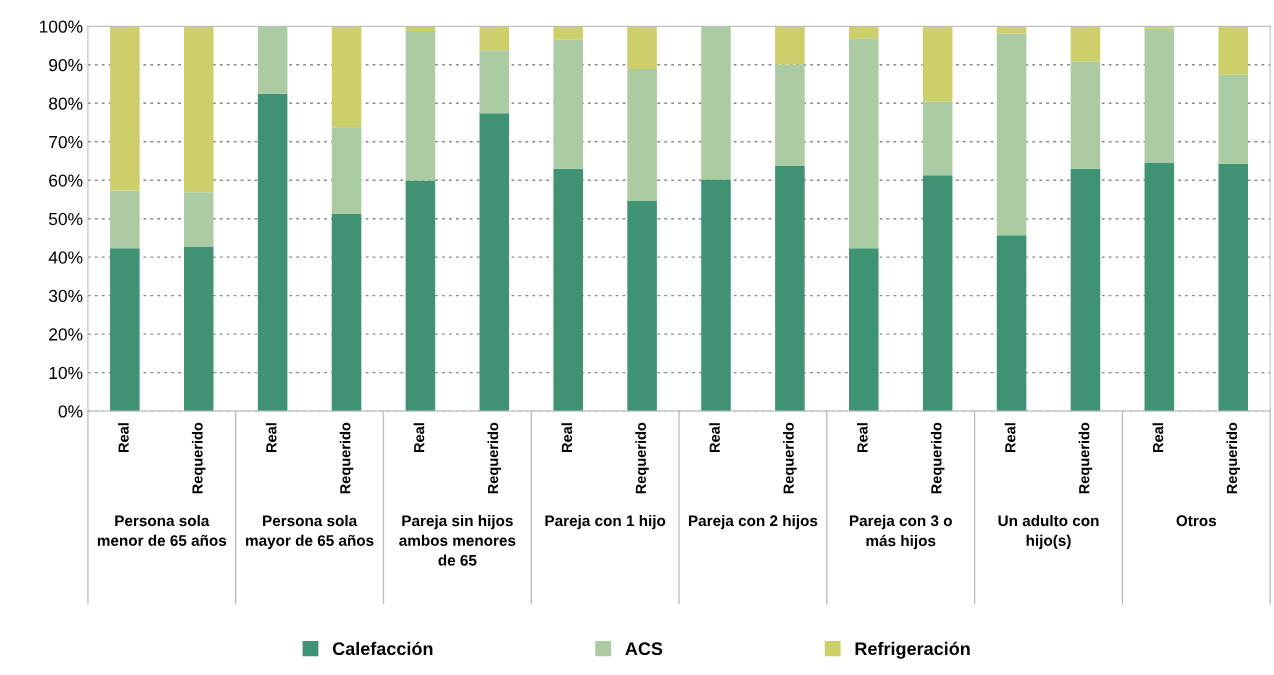 This screenshot has width=1274, height=675. What do you see at coordinates (1196, 521) in the screenshot?
I see `text: Otros` at bounding box center [1196, 521].